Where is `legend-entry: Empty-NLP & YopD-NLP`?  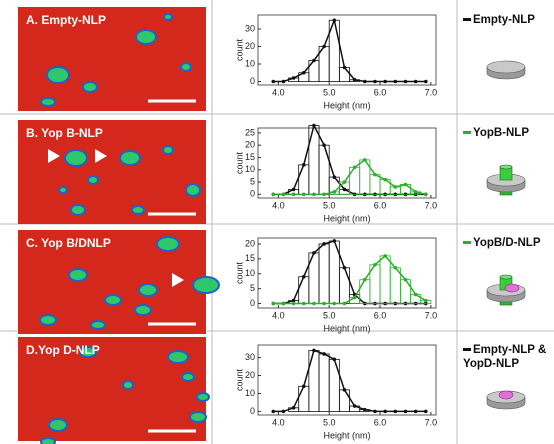 legend-entry: Empty-NLP & YopD-NLP is located at coordinates (508, 357).